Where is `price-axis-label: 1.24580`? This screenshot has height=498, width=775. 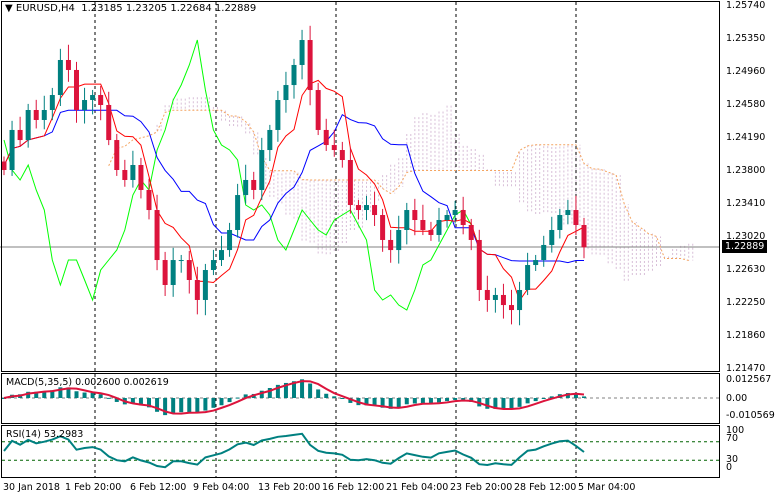
price-axis-label: 1.24580 is located at coordinates (746, 104).